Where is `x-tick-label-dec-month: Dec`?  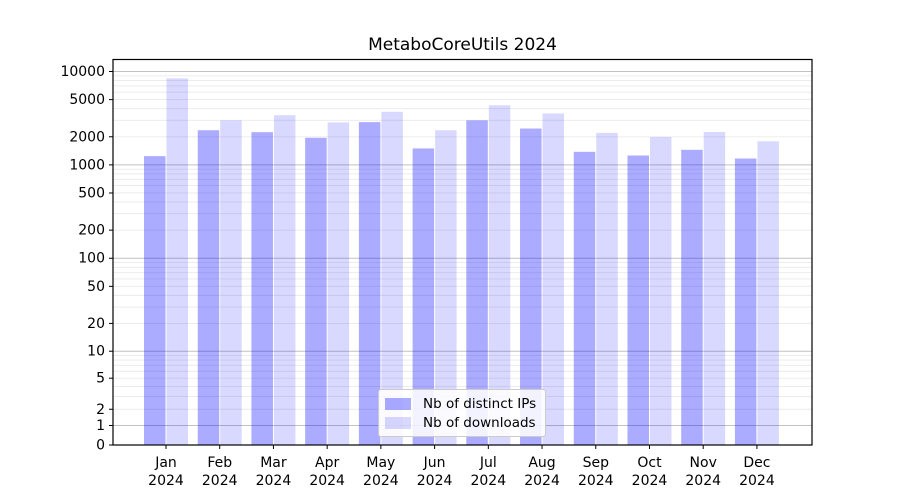 x-tick-label-dec-month: Dec is located at coordinates (756, 463).